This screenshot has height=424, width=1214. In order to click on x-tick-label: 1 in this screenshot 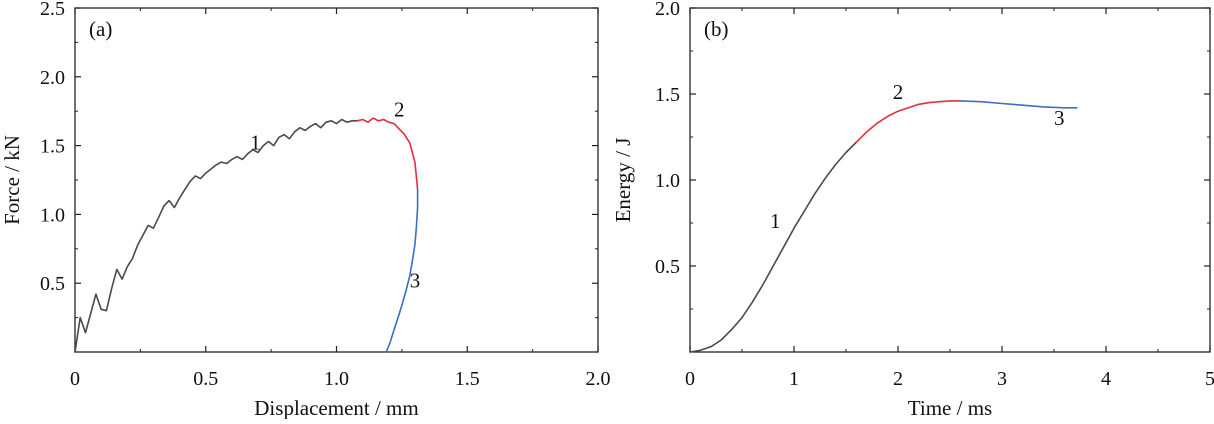, I will do `click(794, 379)`.